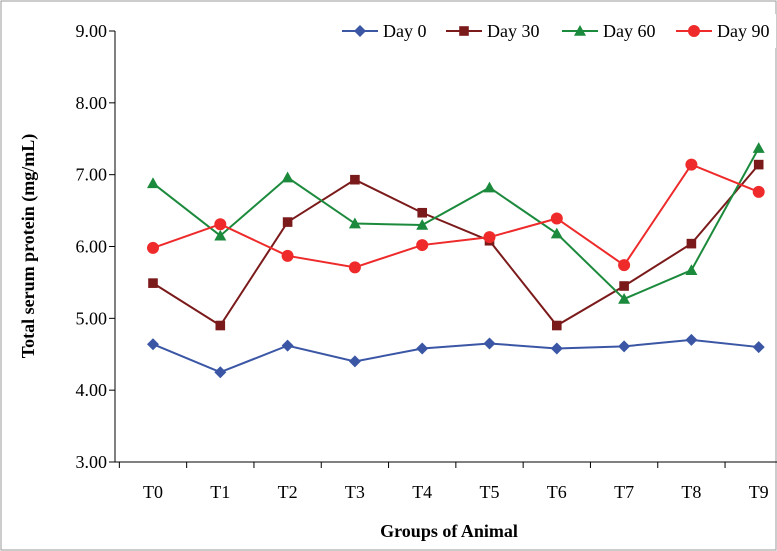  What do you see at coordinates (624, 492) in the screenshot?
I see `x-tick-label: T7` at bounding box center [624, 492].